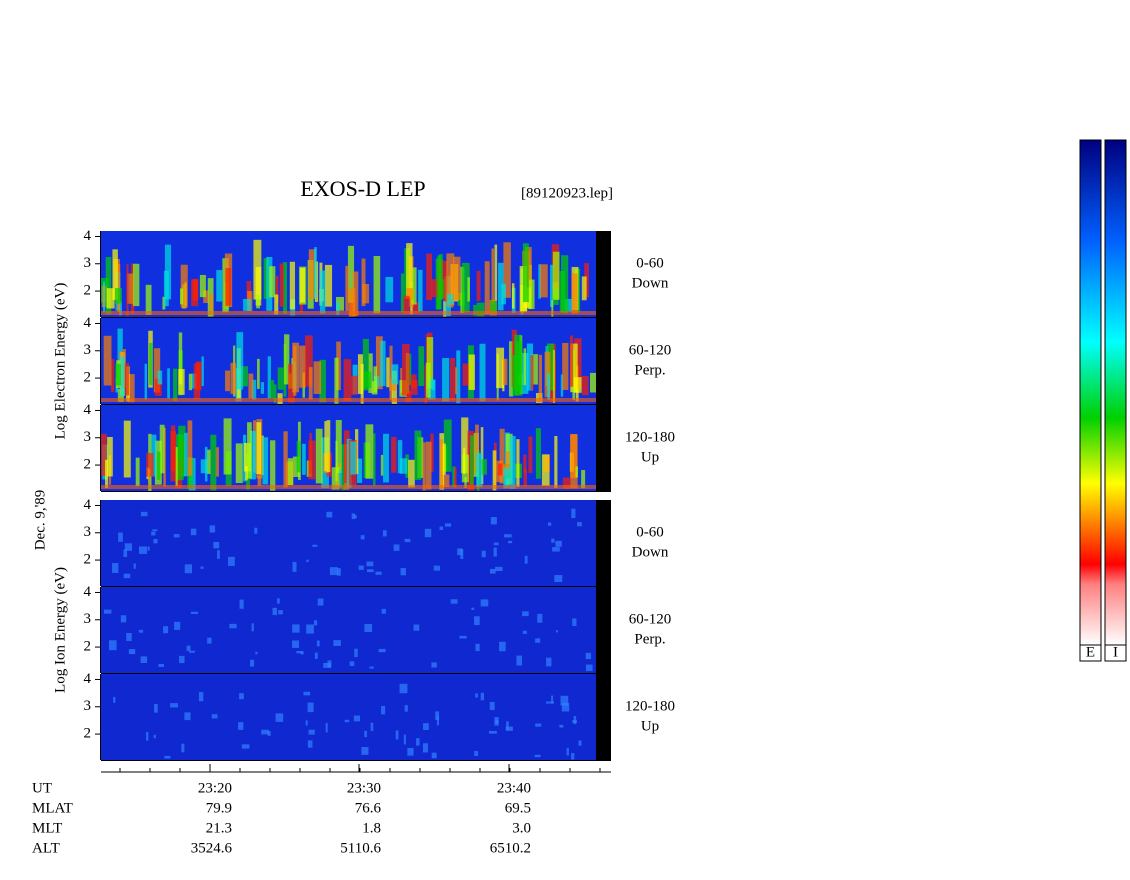 The width and height of the screenshot is (1130, 880). I want to click on y-tick-label: 2, so click(88, 734).